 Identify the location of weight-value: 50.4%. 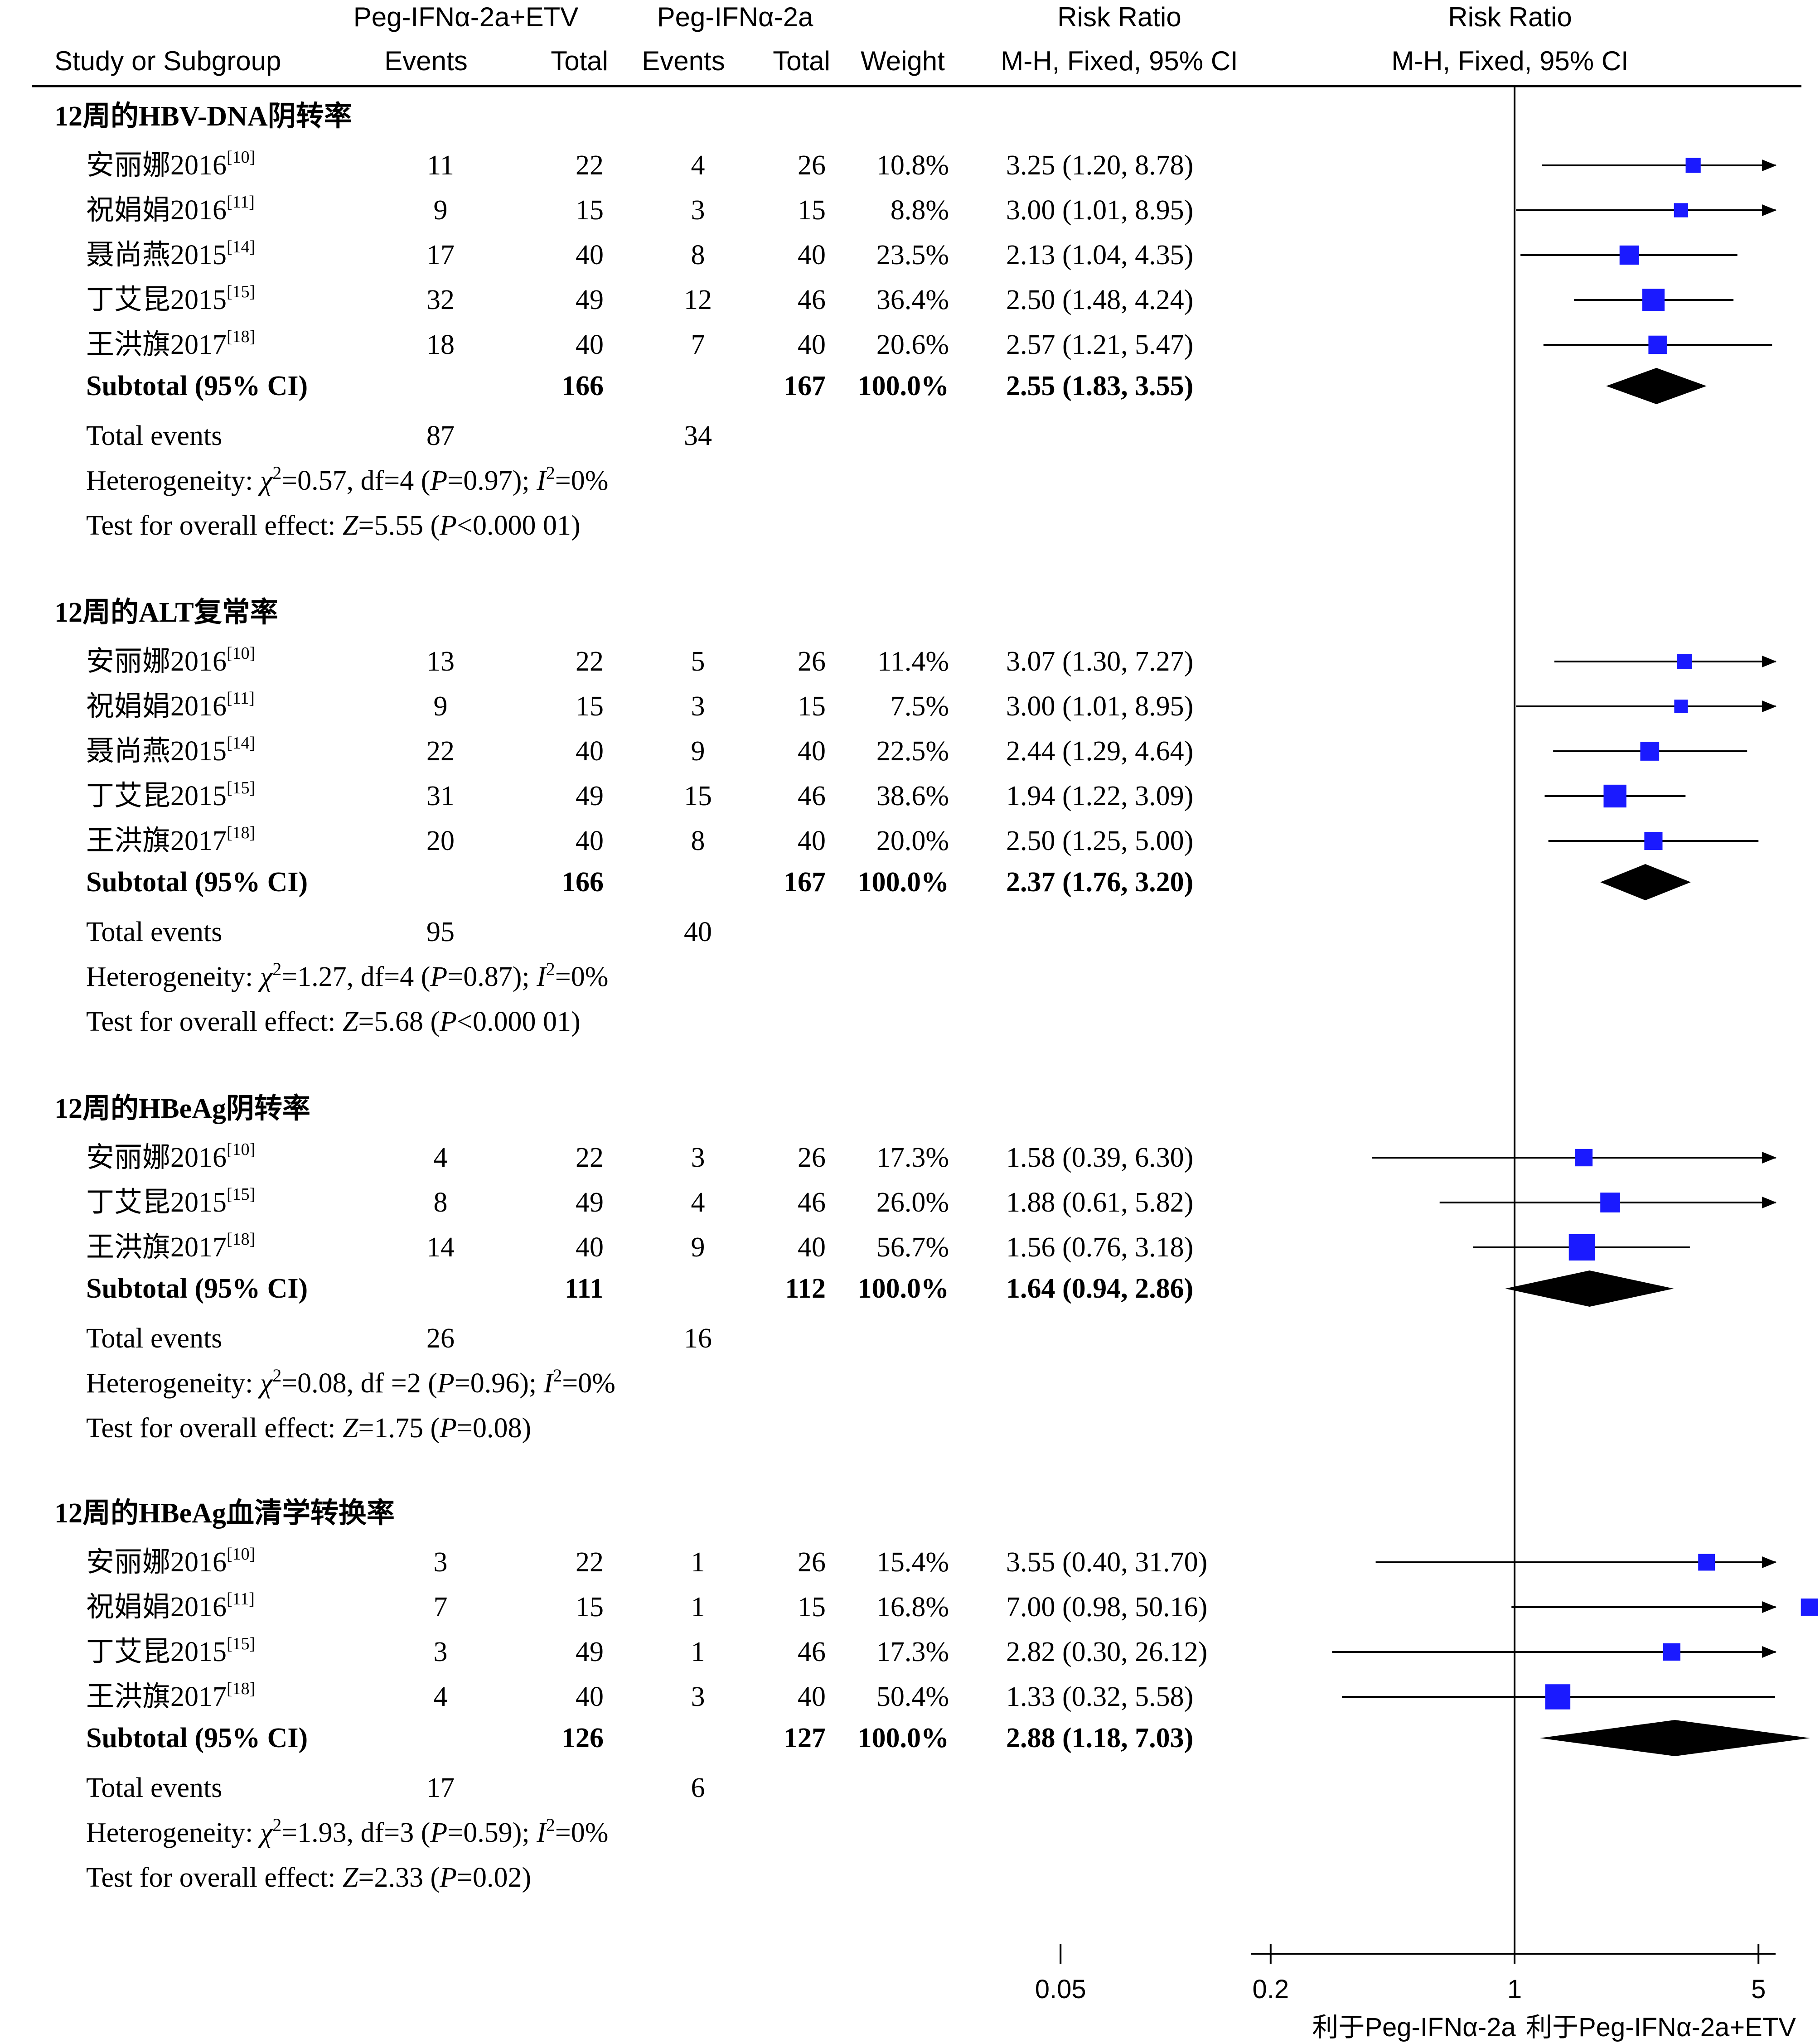
(913, 1696).